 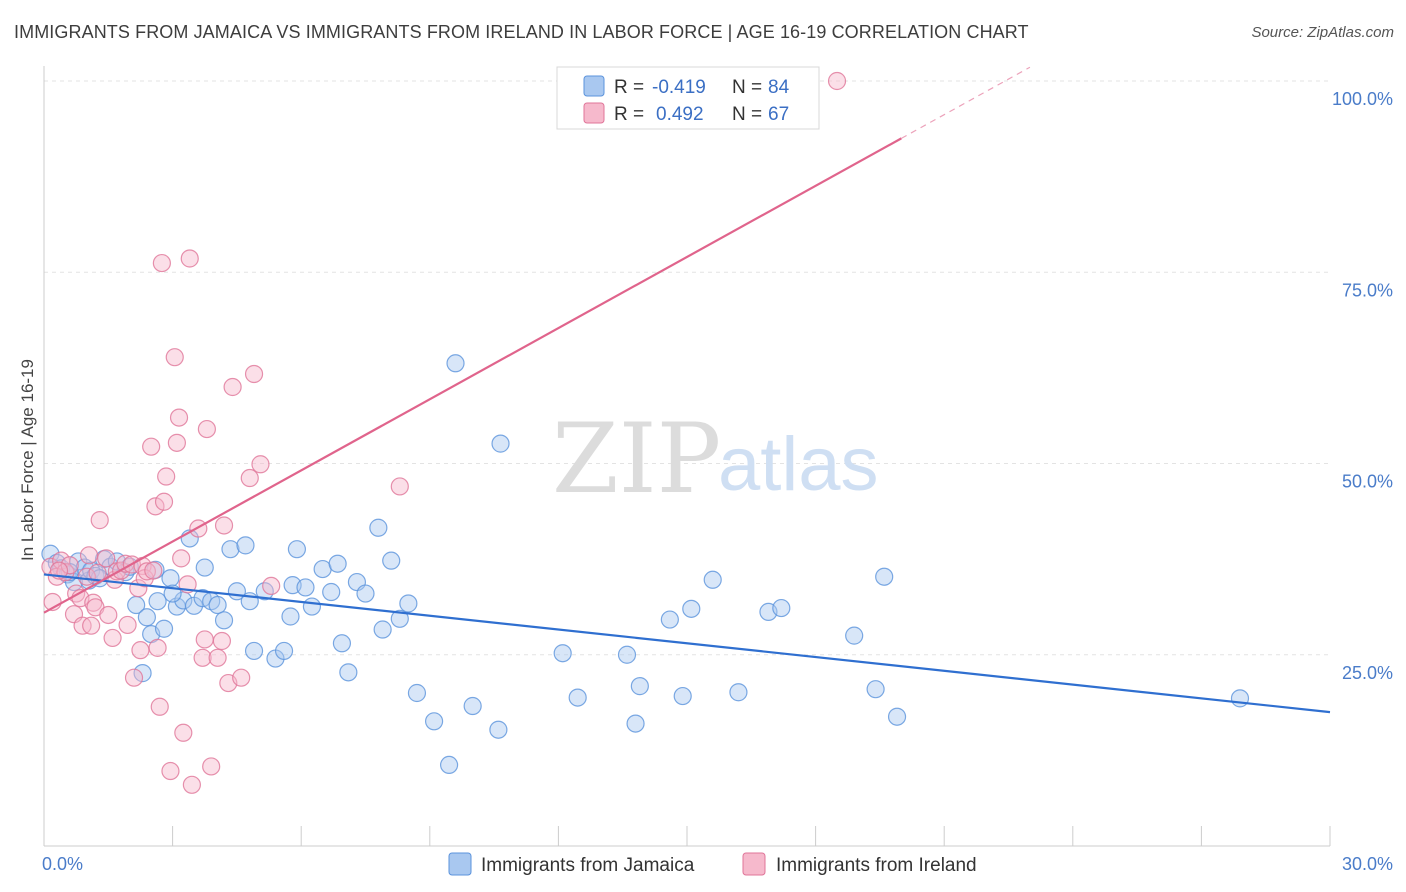 What do you see at coordinates (1367, 864) in the screenshot?
I see `x-tick-label-max: 30.0%` at bounding box center [1367, 864].